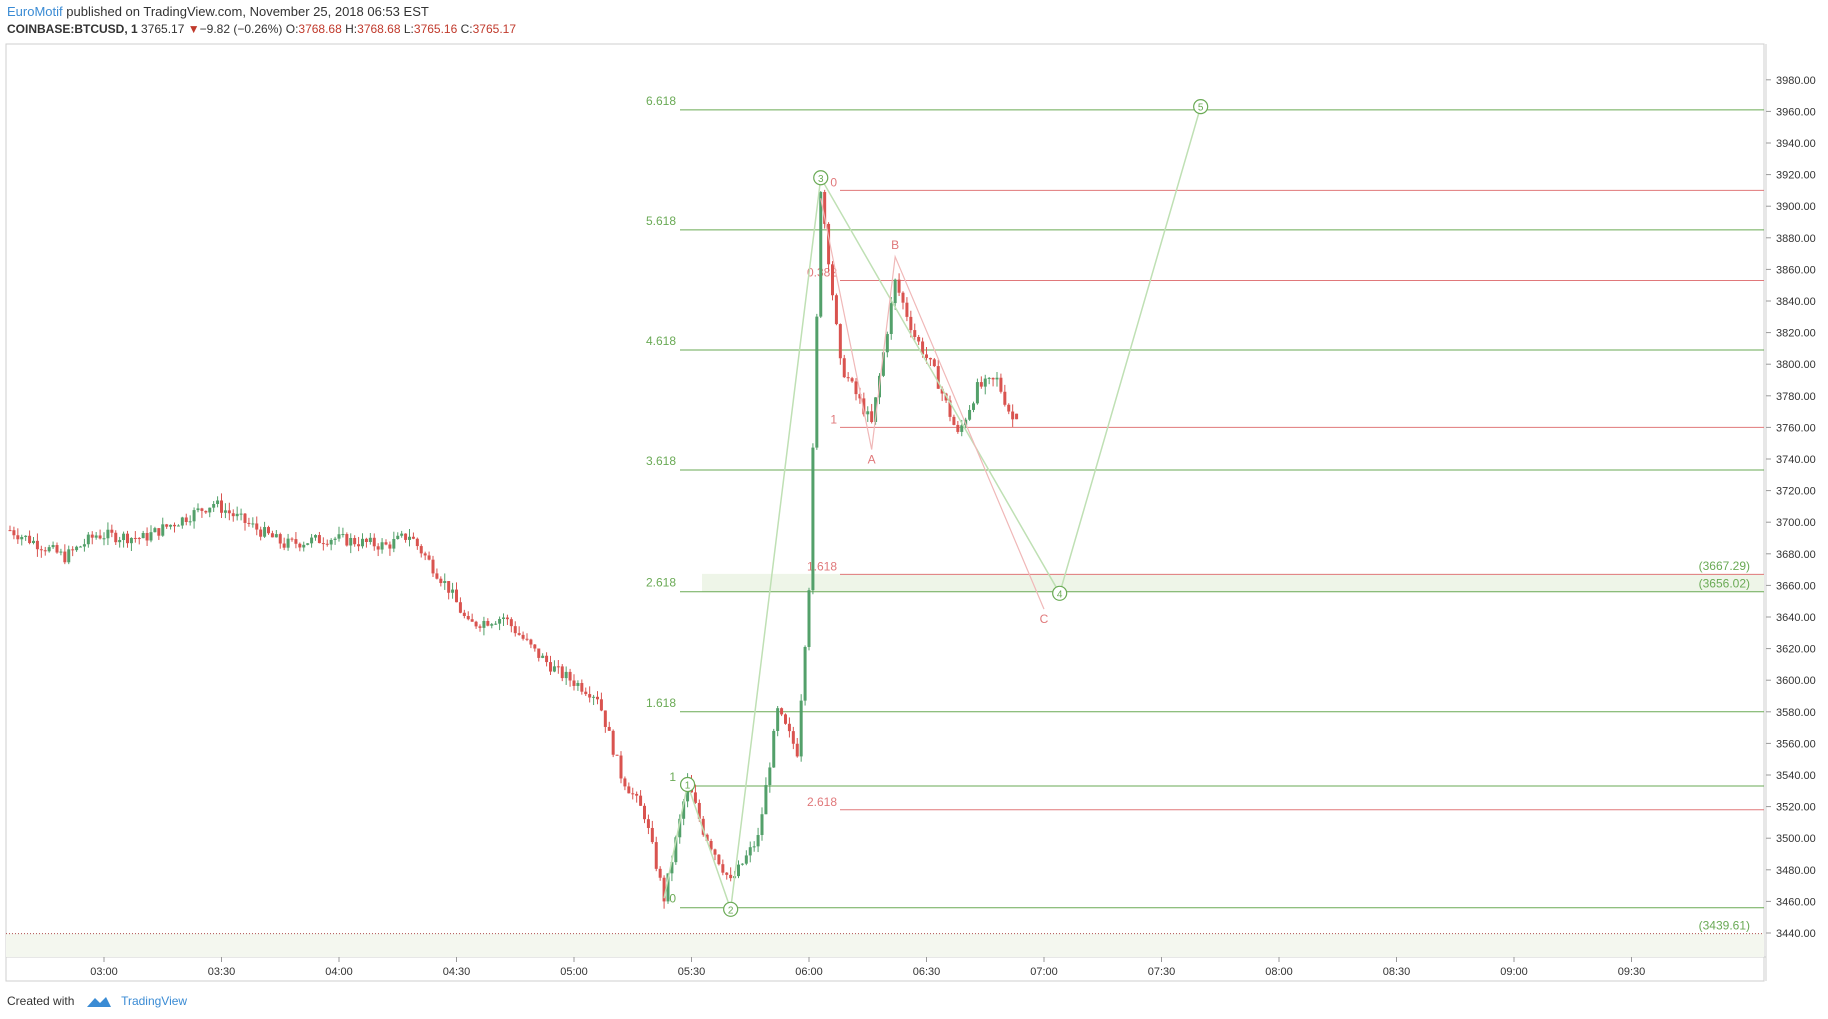 The width and height of the screenshot is (1828, 1019). What do you see at coordinates (1796, 428) in the screenshot?
I see `y-tick-label: 3760.00` at bounding box center [1796, 428].